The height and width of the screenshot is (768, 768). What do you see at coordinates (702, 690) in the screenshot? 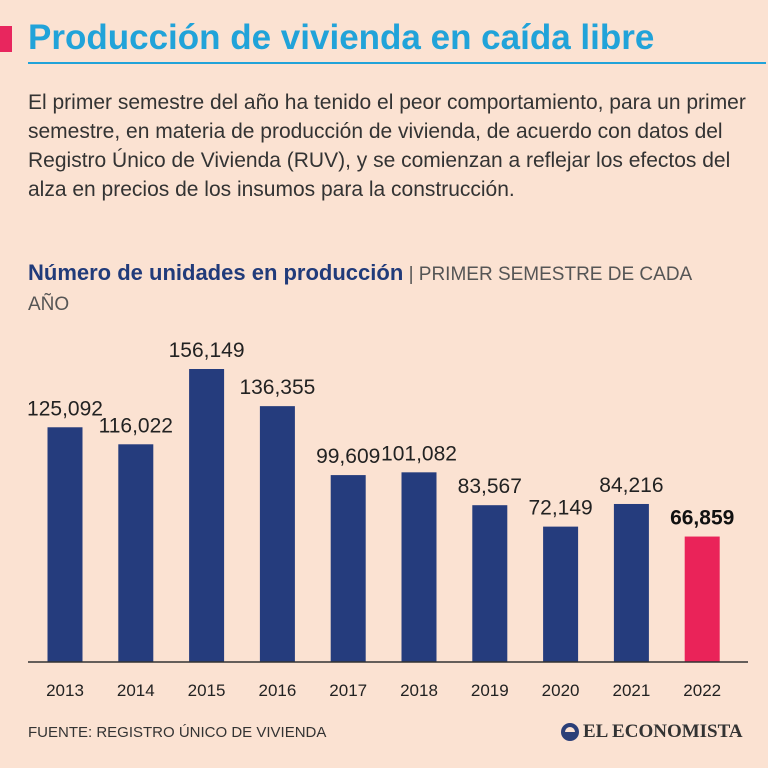
I see `x-tick-2022: 2022` at bounding box center [702, 690].